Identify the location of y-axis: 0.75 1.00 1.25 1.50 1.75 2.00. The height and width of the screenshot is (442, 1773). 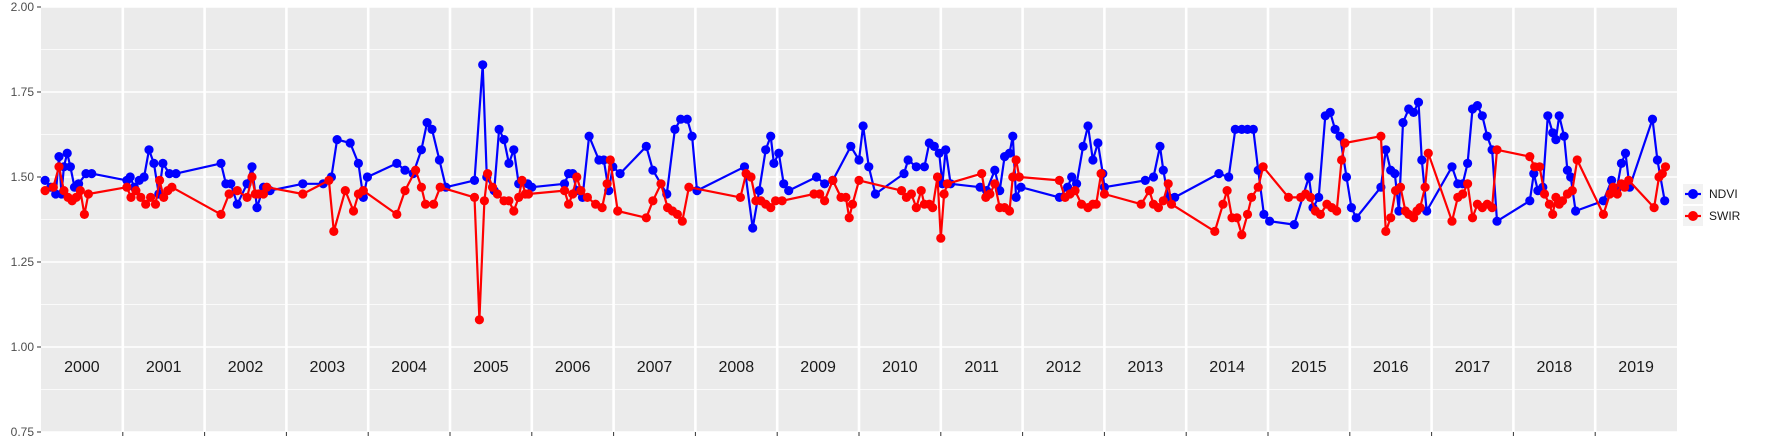
(26, 219).